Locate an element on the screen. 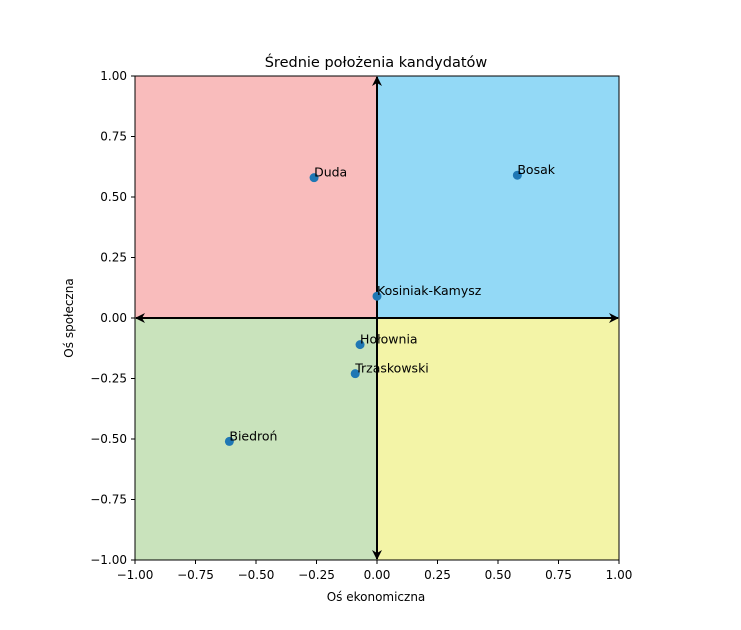  data-point-label: Biedroń is located at coordinates (253, 435).